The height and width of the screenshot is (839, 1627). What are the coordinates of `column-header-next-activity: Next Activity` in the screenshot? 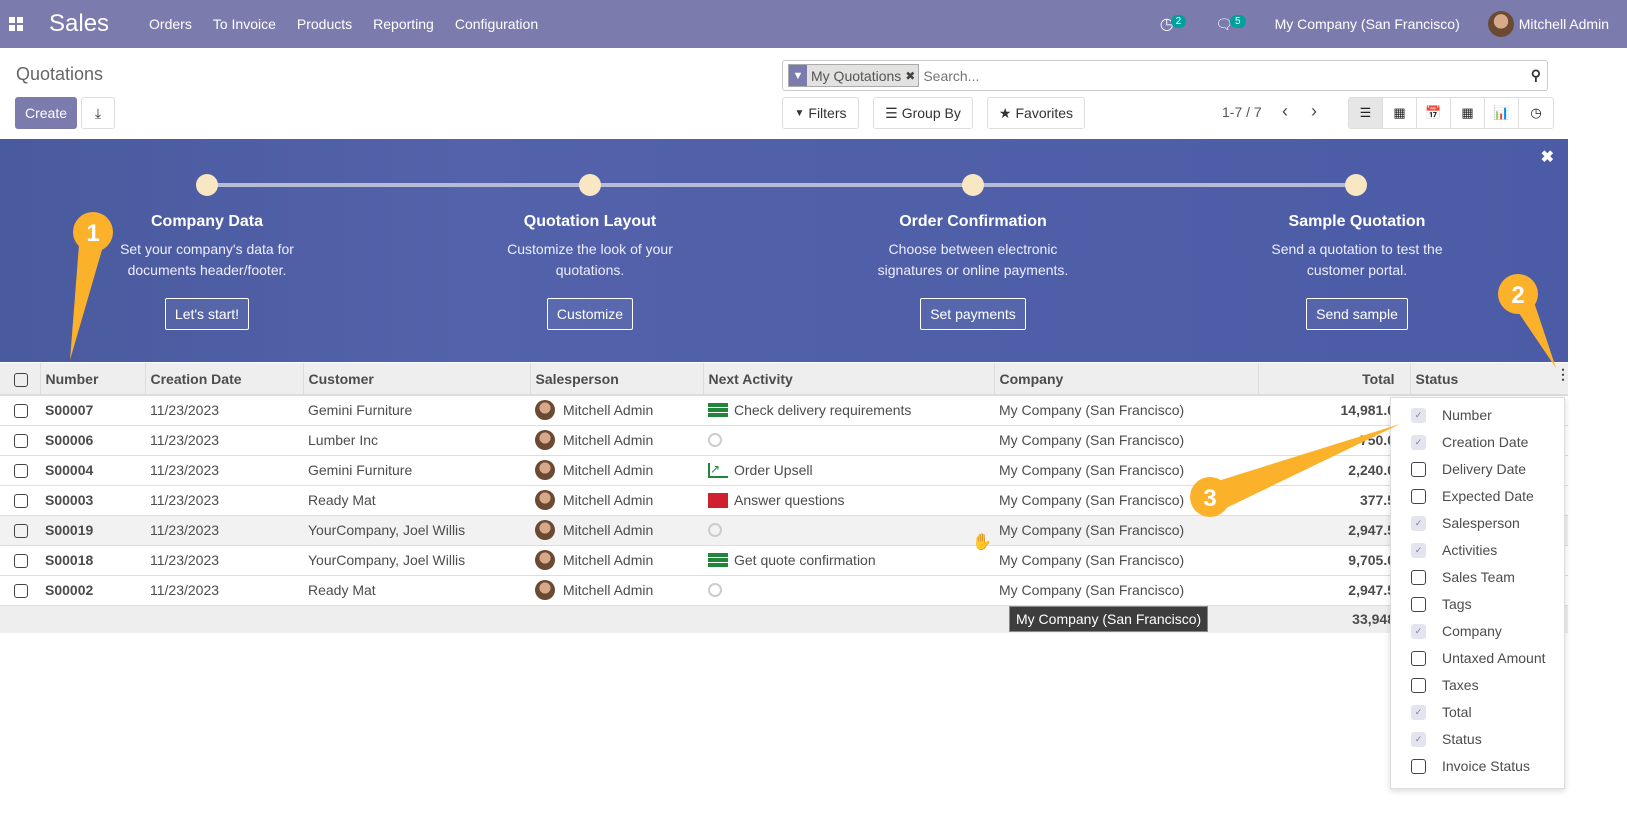 It's located at (849, 379).